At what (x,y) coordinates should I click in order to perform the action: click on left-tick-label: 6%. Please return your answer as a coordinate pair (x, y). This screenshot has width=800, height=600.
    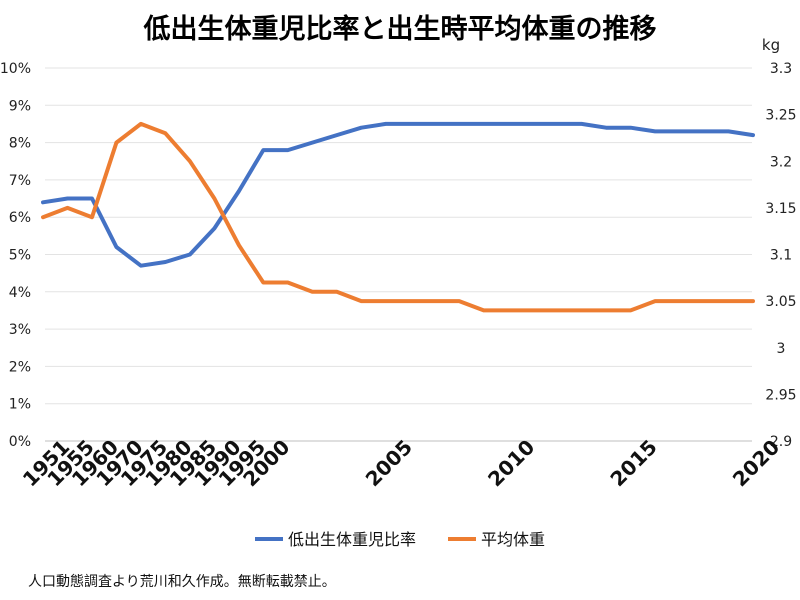
    Looking at the image, I should click on (20, 218).